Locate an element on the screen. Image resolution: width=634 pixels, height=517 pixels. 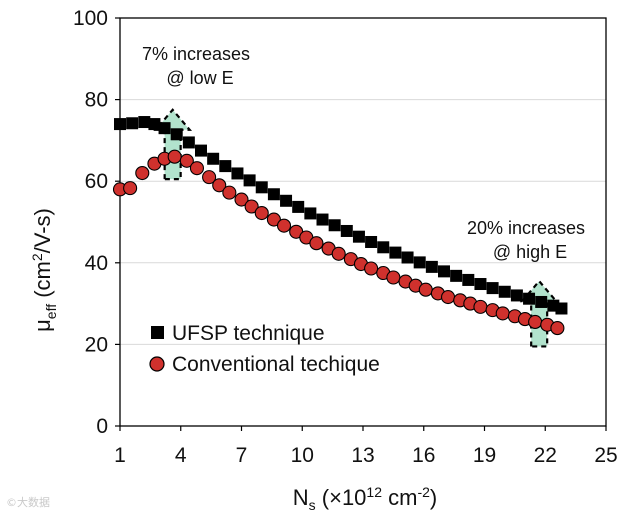
annotation-low-e-line1: 7% increases is located at coordinates (196, 54).